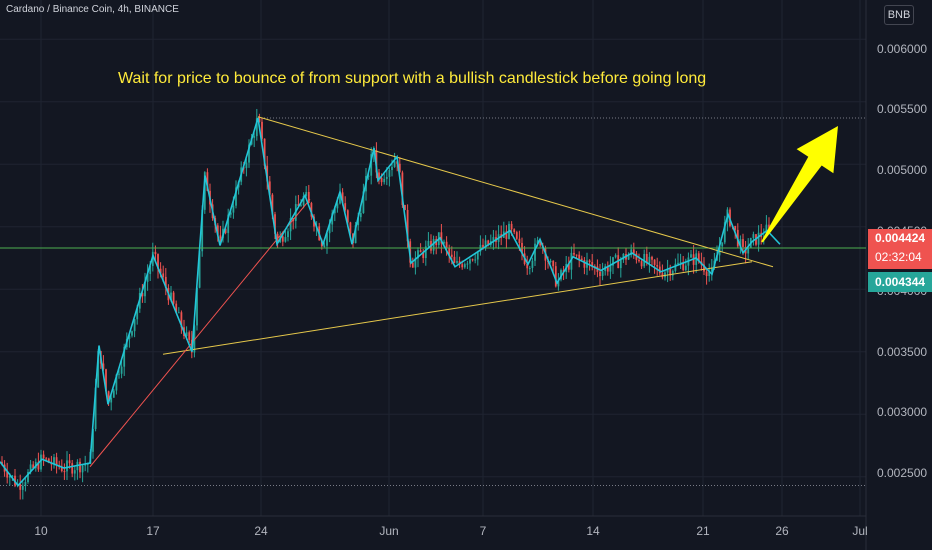  What do you see at coordinates (389, 531) in the screenshot?
I see `x-tick-label: Jun` at bounding box center [389, 531].